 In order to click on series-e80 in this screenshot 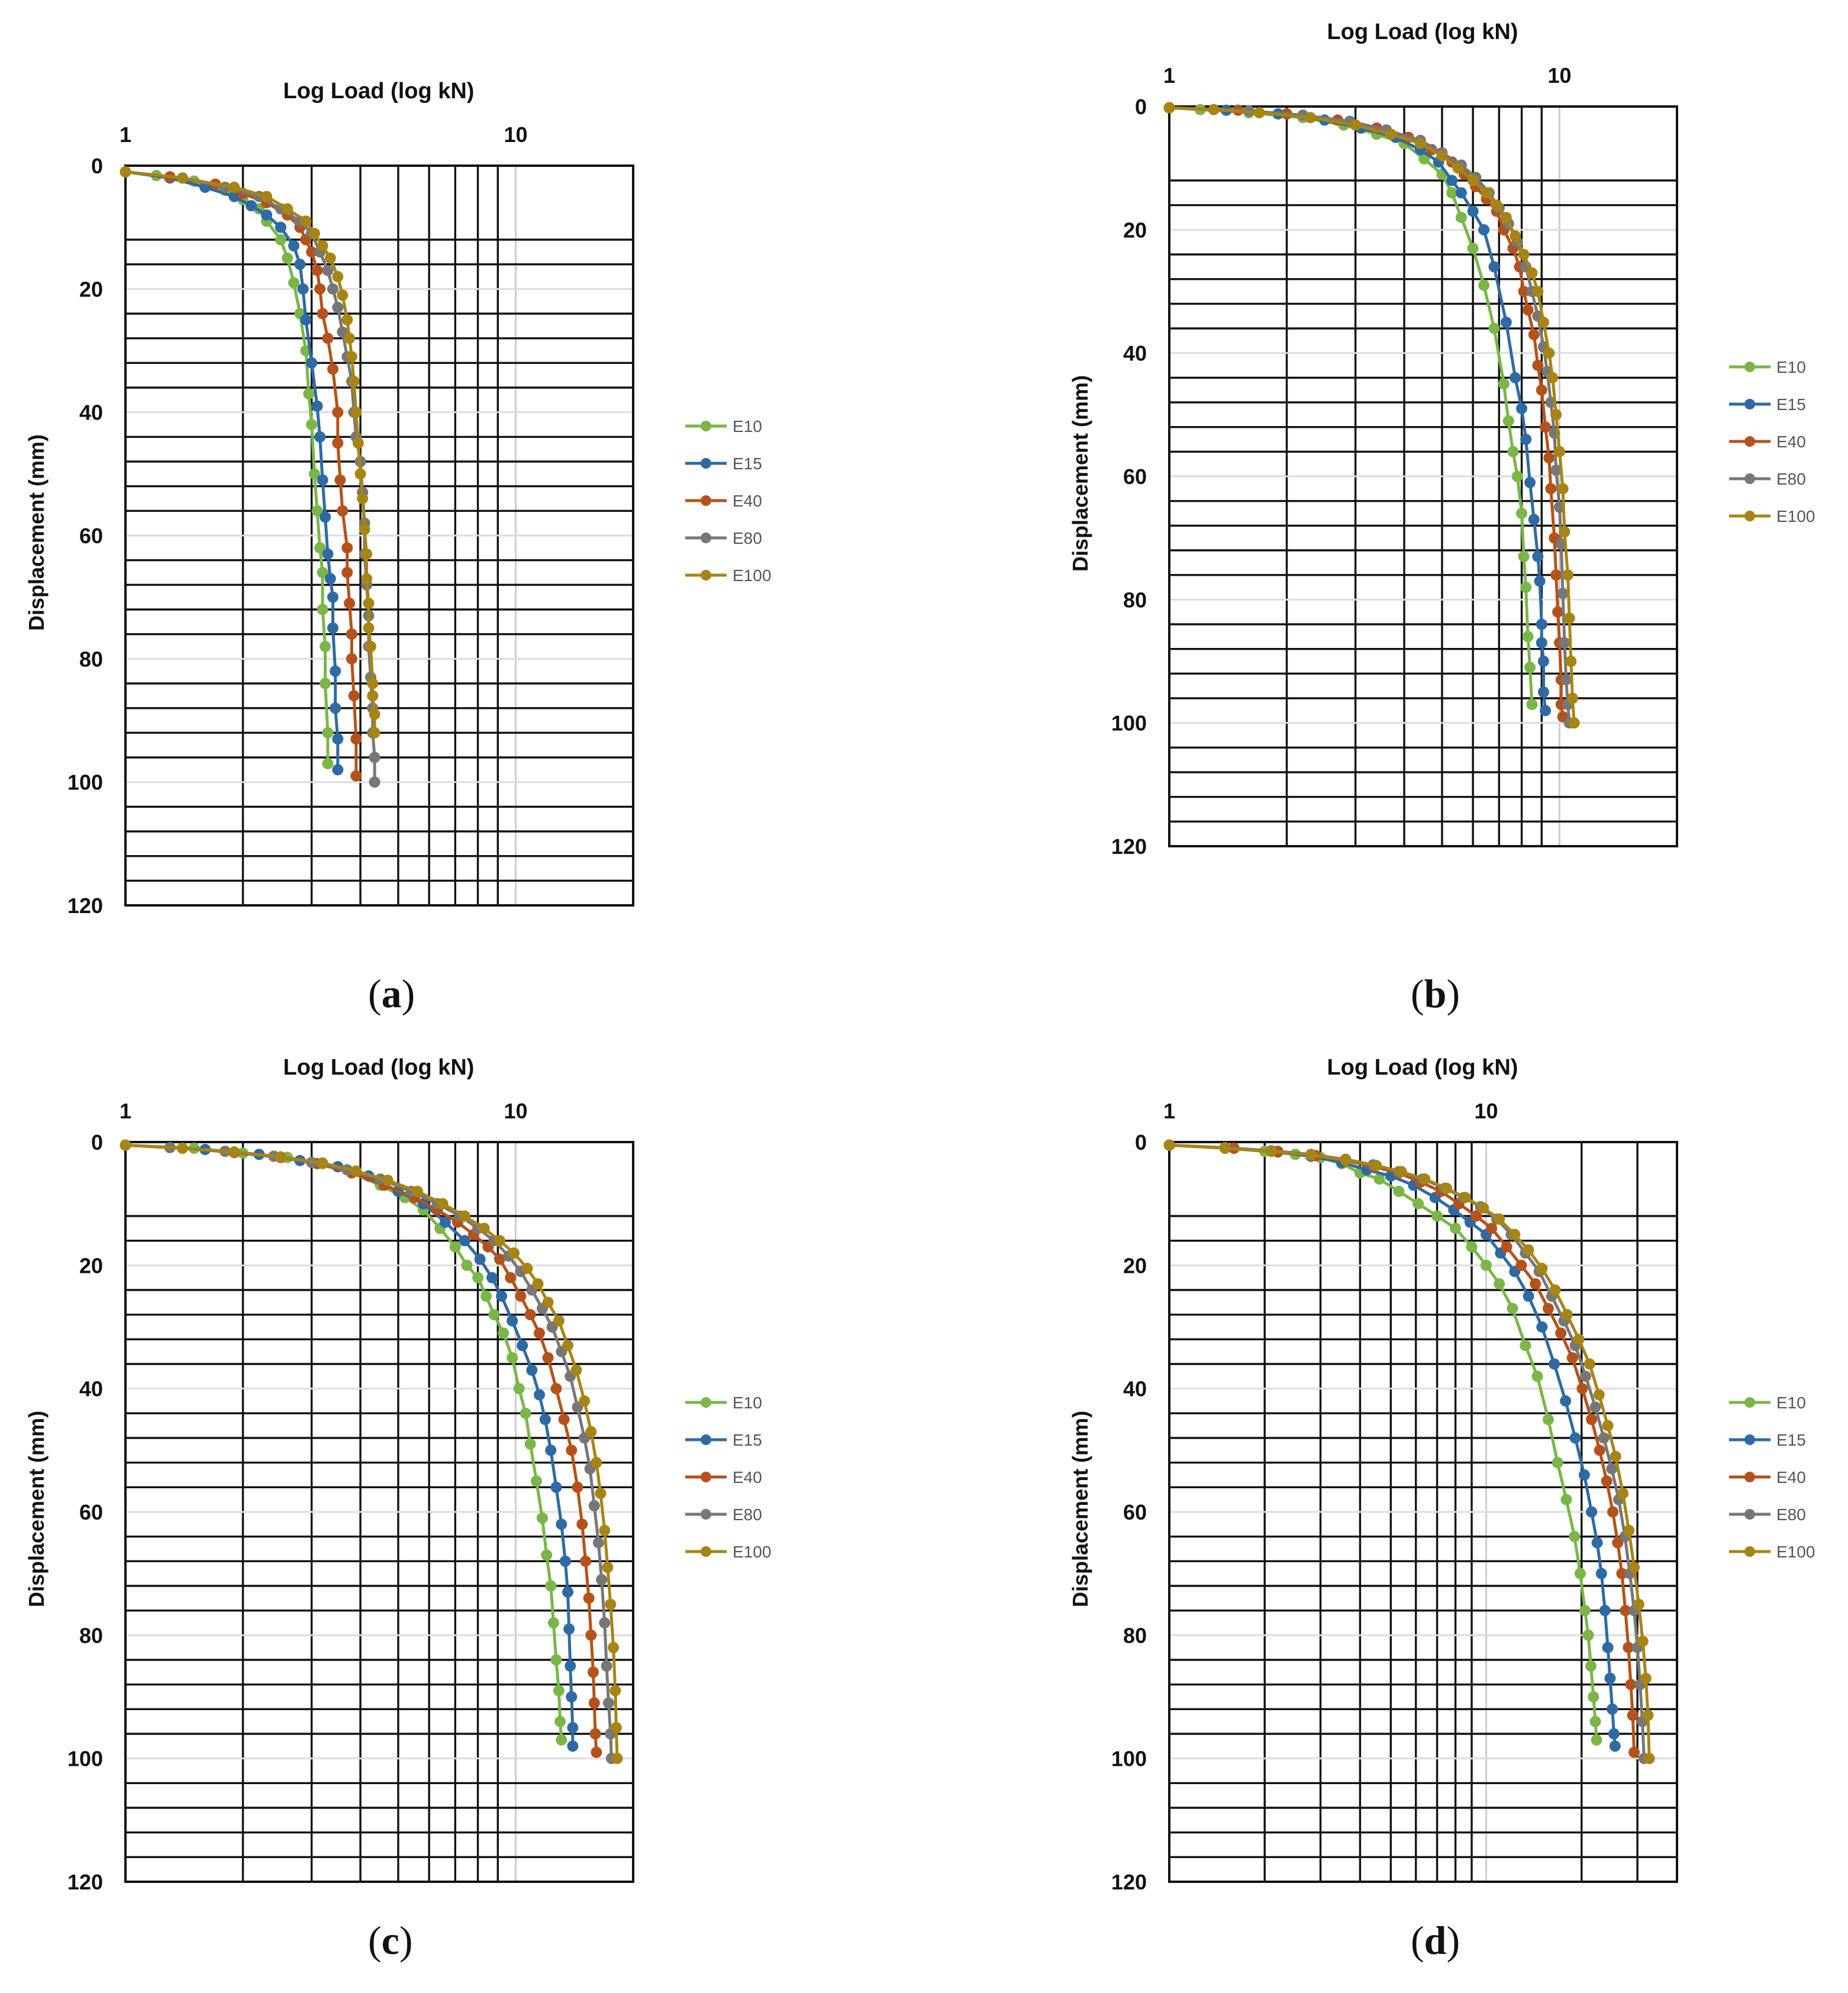, I will do `click(1406, 1452)`.